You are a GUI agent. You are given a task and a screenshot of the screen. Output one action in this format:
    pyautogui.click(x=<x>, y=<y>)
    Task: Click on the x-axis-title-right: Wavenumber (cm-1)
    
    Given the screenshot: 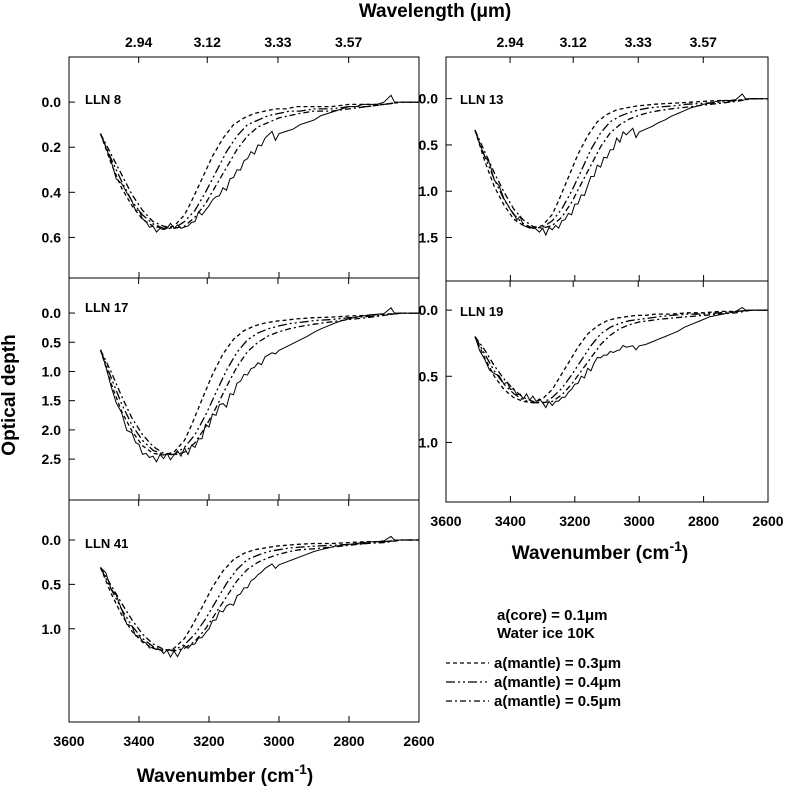 What is the action you would take?
    pyautogui.click(x=600, y=551)
    